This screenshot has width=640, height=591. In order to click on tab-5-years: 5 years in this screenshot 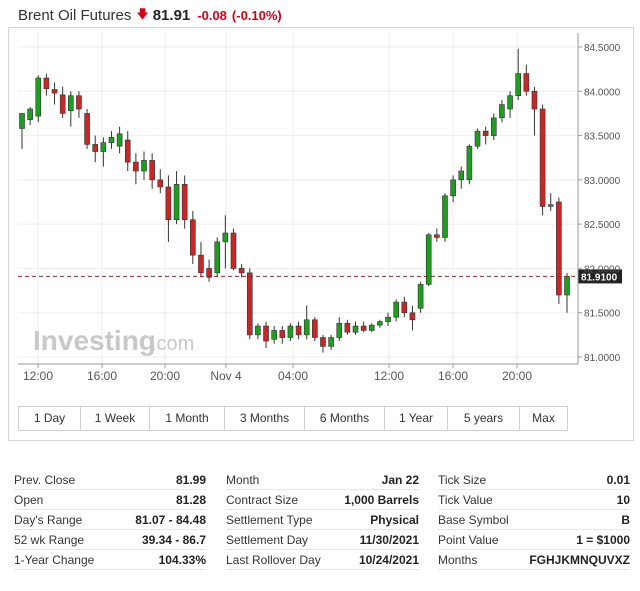, I will do `click(484, 418)`.